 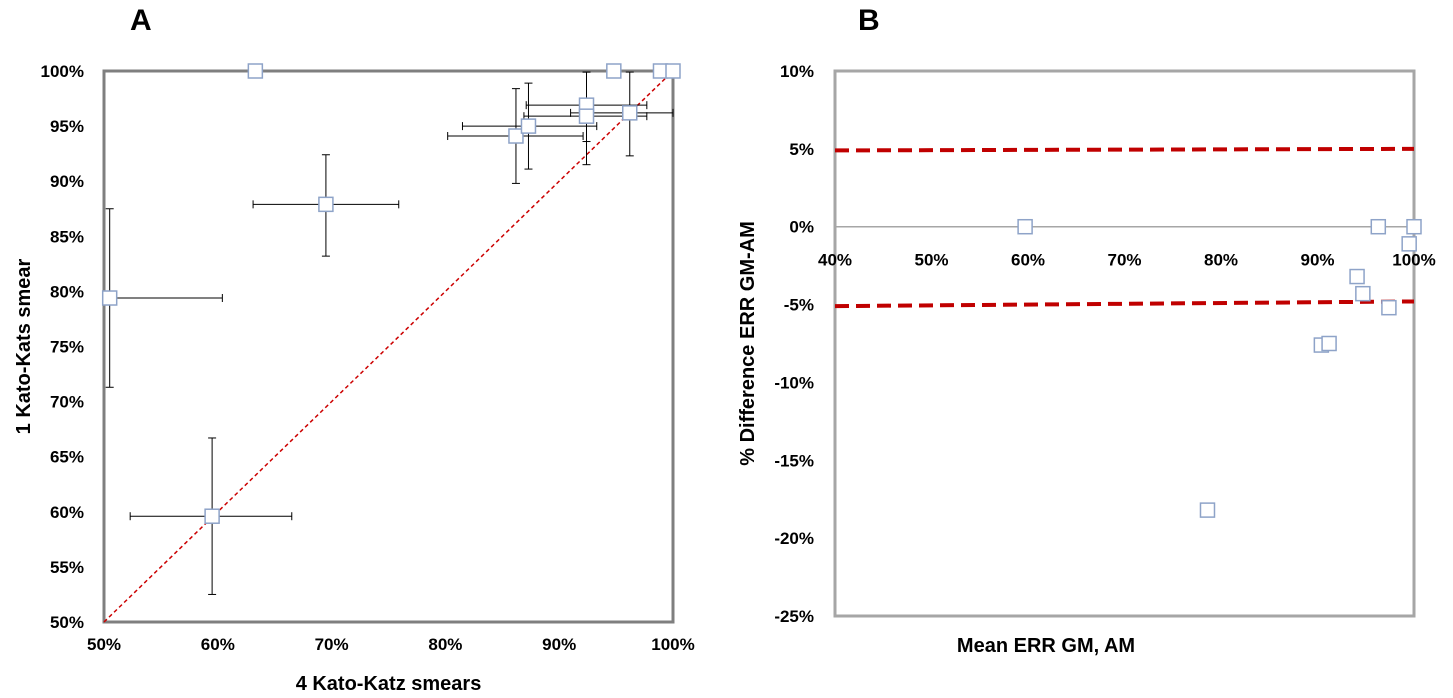 I want to click on y-tick-label-b: -25%, so click(x=794, y=616).